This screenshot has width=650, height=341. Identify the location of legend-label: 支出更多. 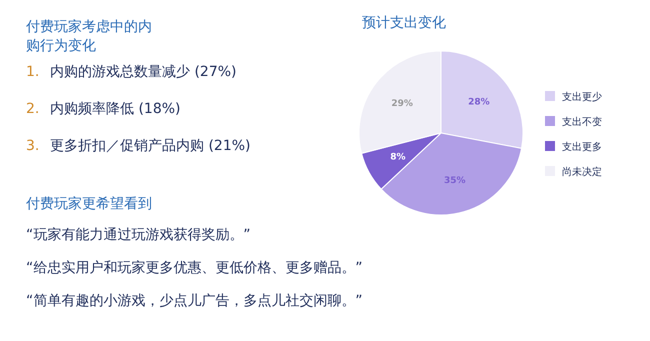
(582, 147).